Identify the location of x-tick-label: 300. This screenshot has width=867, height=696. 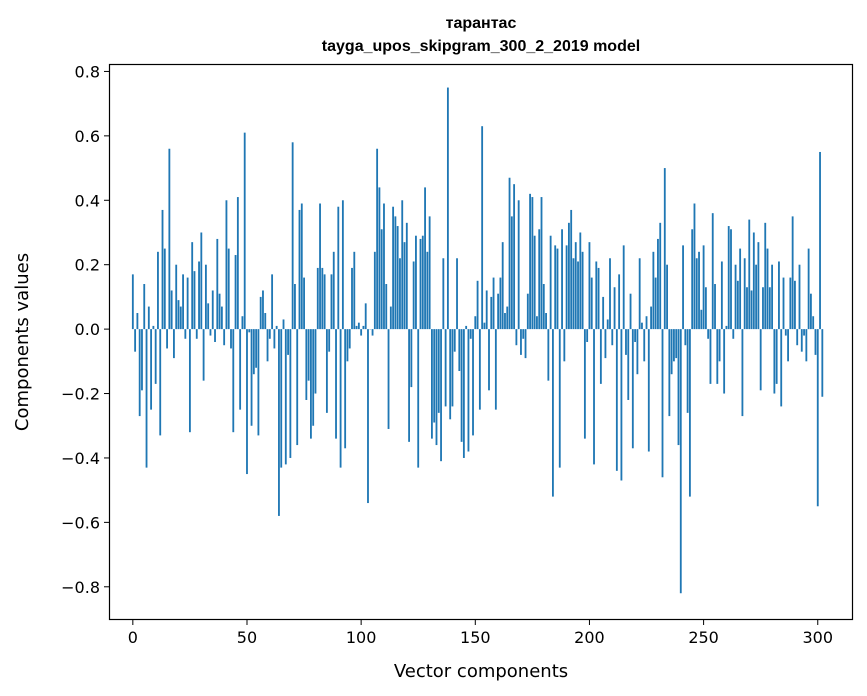
(817, 637).